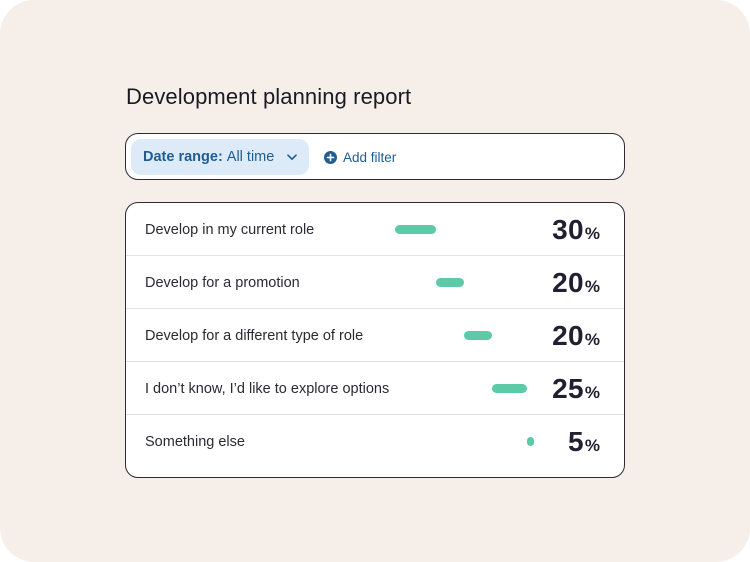 The width and height of the screenshot is (750, 562). What do you see at coordinates (576, 441) in the screenshot?
I see `result-value: 5` at bounding box center [576, 441].